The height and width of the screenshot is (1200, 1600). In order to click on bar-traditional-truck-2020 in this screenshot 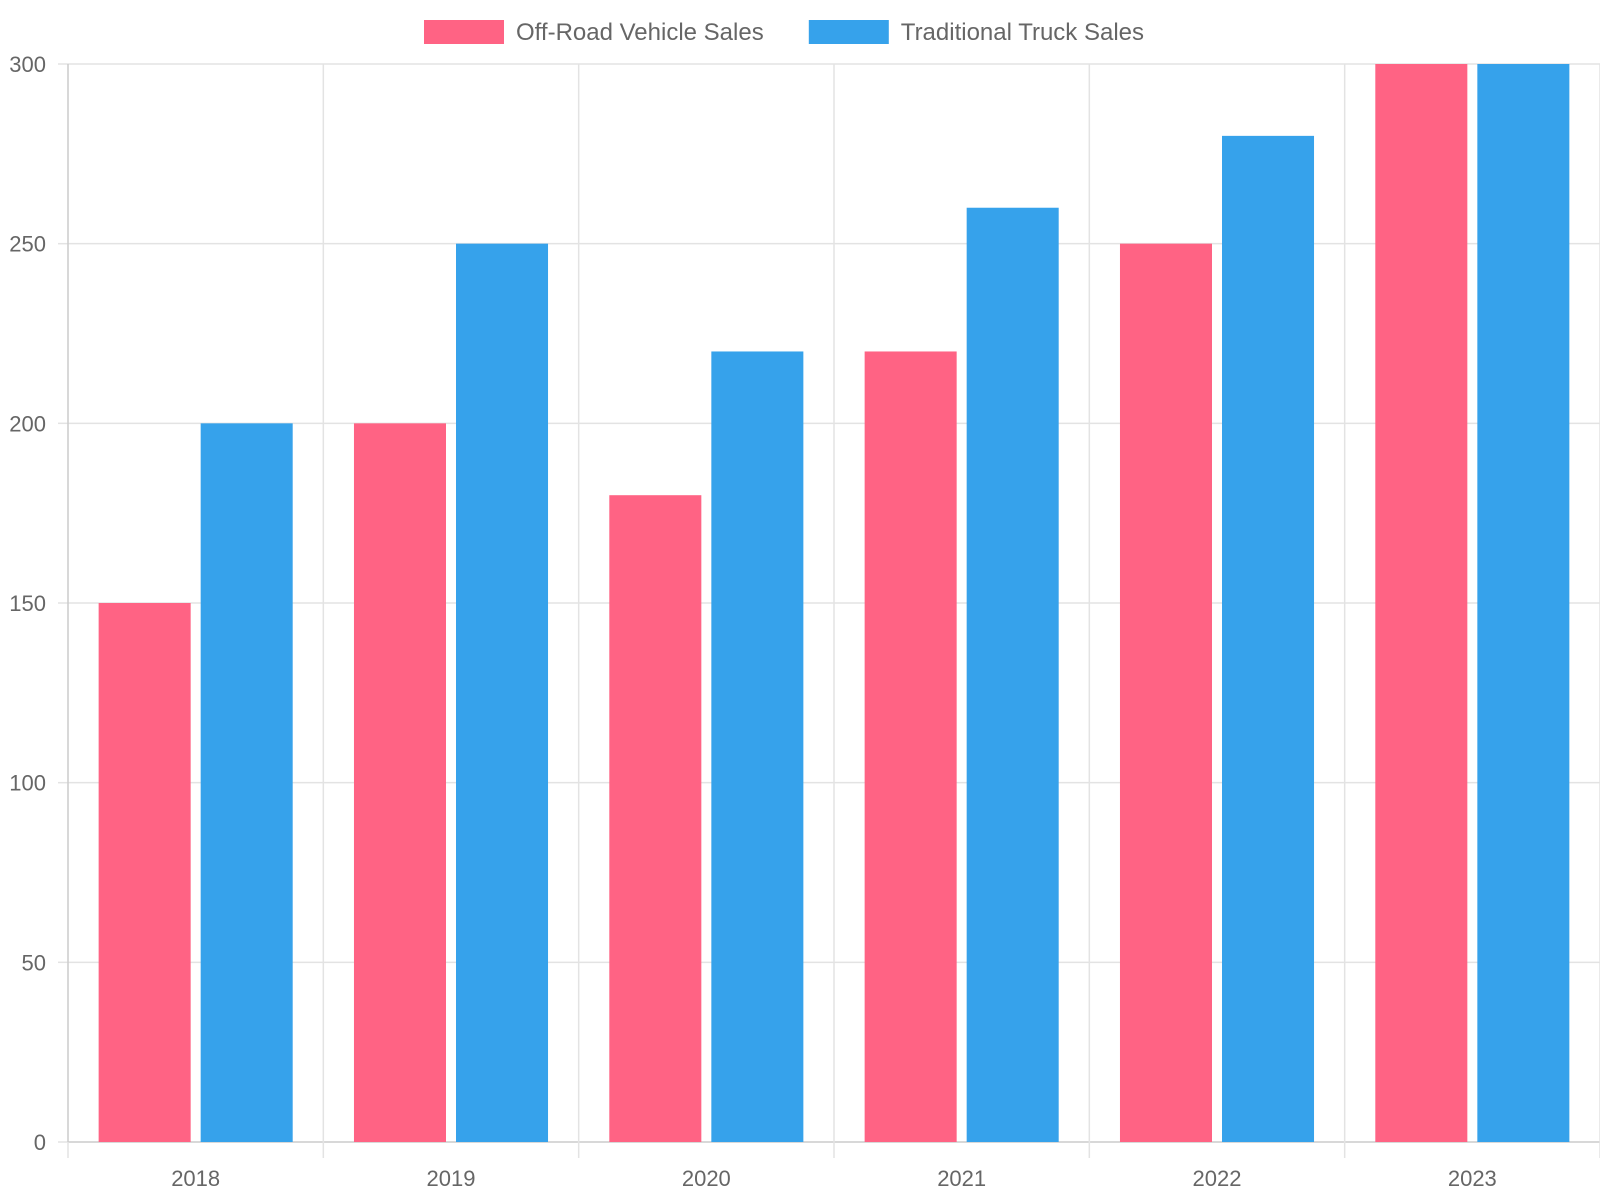, I will do `click(757, 746)`.